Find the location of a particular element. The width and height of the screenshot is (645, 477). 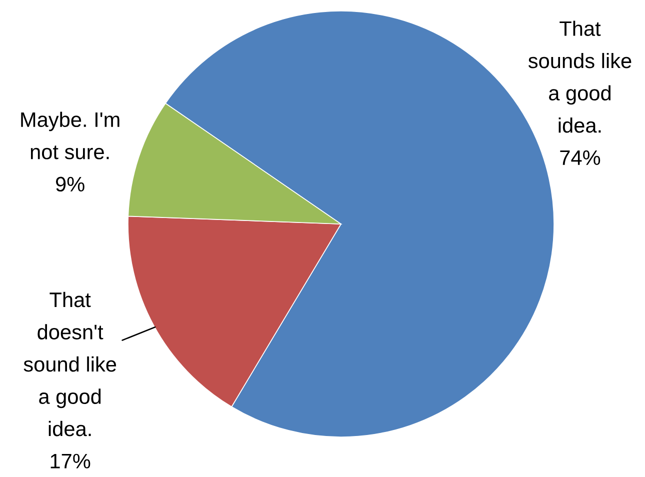

slice-label: That sounds like a good idea. is located at coordinates (580, 76).